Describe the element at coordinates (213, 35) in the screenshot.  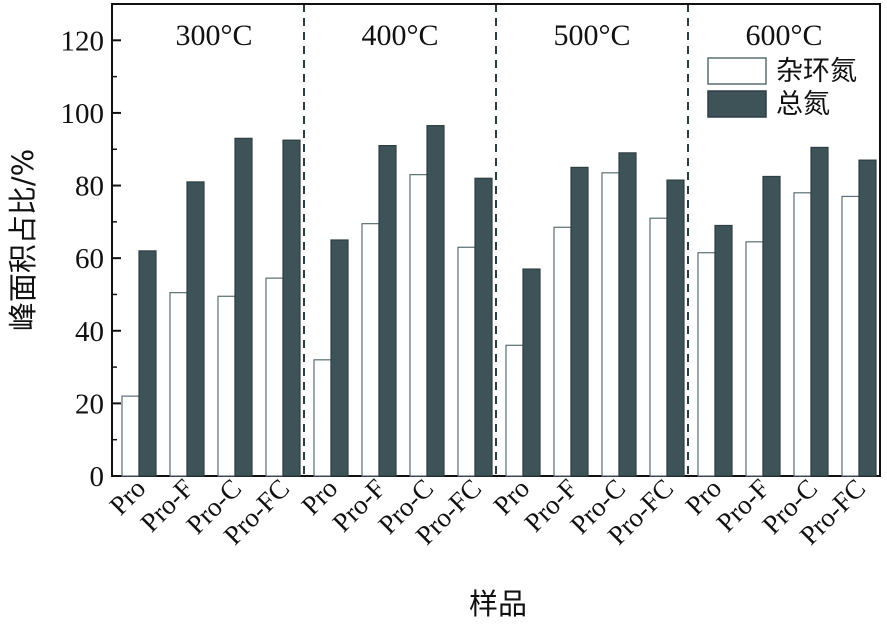
I see `group-label-0: 300°C` at that location.